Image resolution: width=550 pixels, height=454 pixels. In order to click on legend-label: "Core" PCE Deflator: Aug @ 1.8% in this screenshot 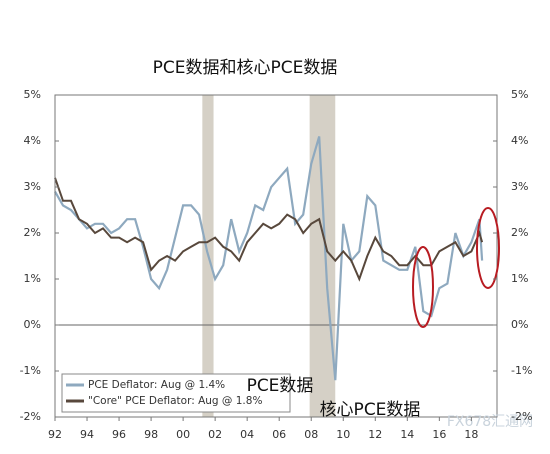, I will do `click(175, 401)`.